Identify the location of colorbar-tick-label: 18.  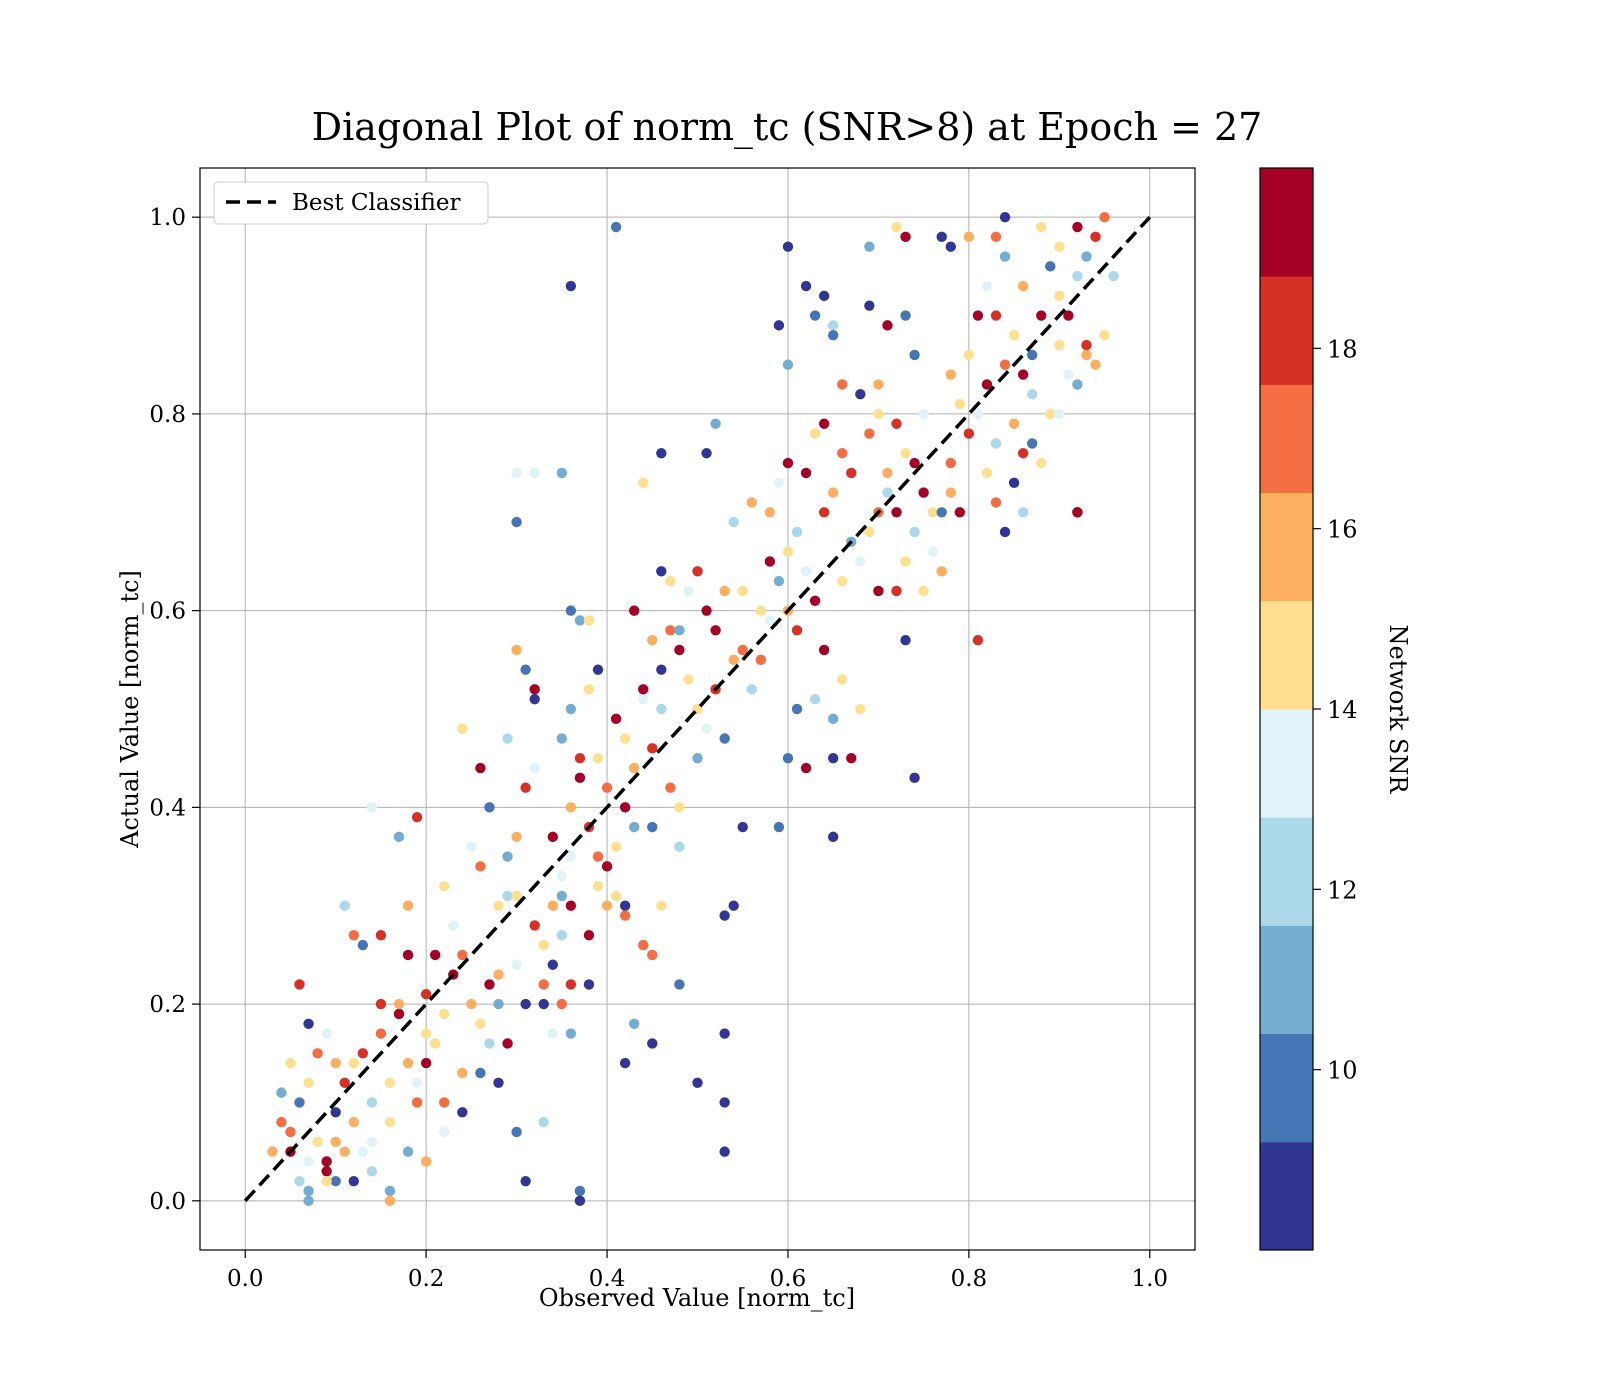
(1342, 349).